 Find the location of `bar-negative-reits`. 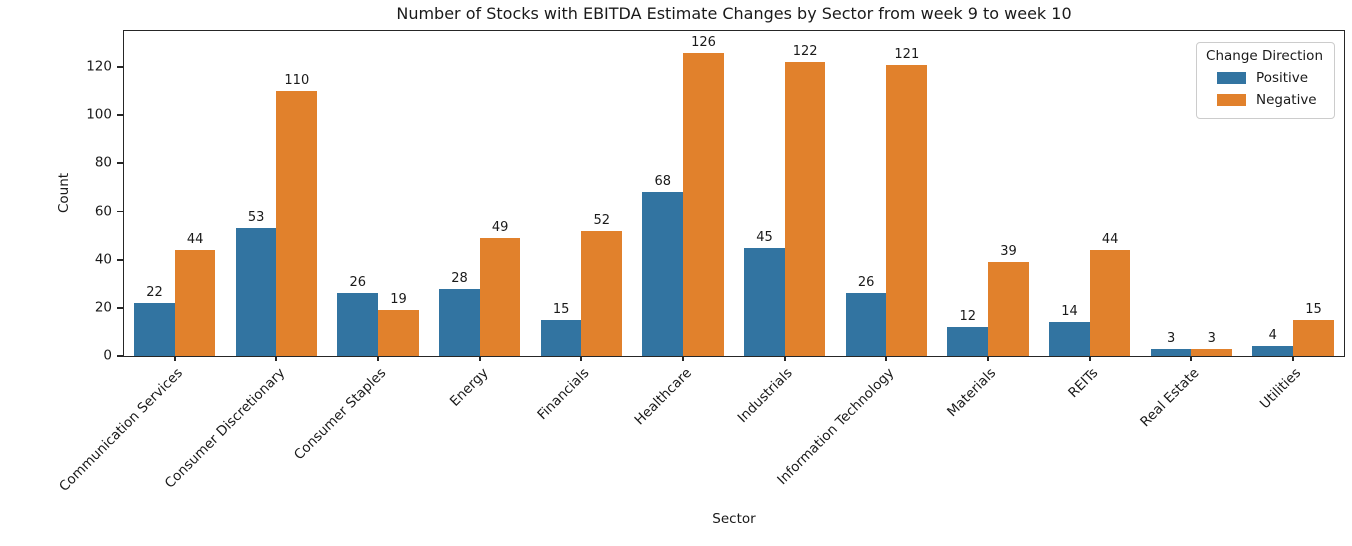

bar-negative-reits is located at coordinates (1110, 303).